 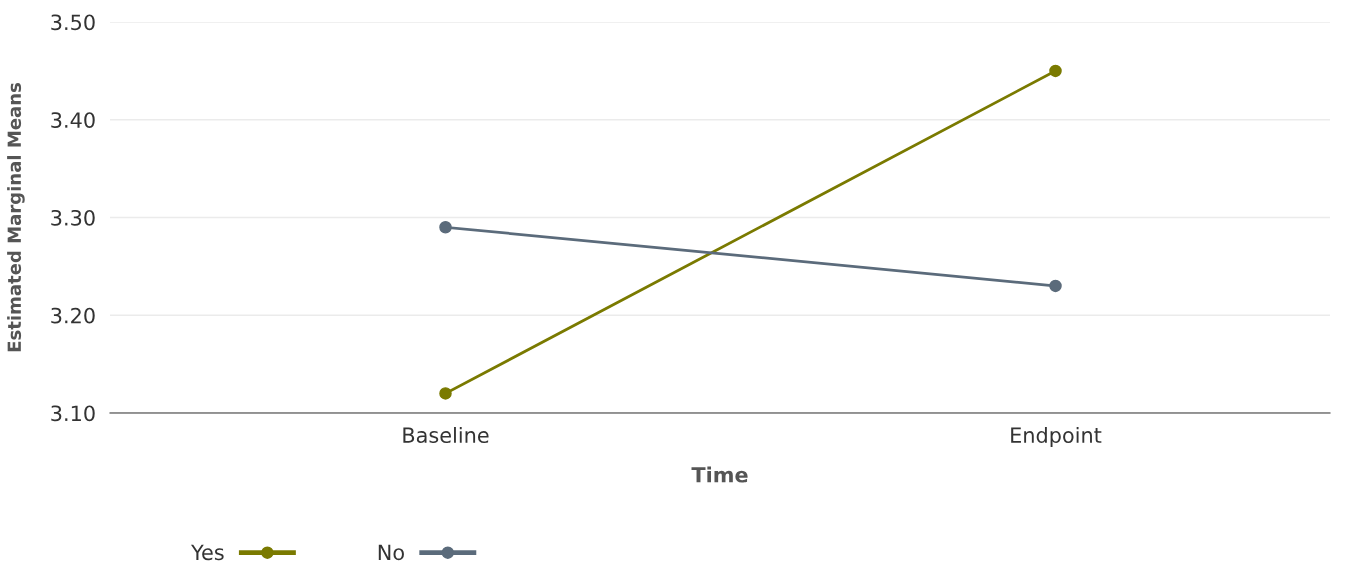 What do you see at coordinates (719, 474) in the screenshot?
I see `x-axis-title: Time` at bounding box center [719, 474].